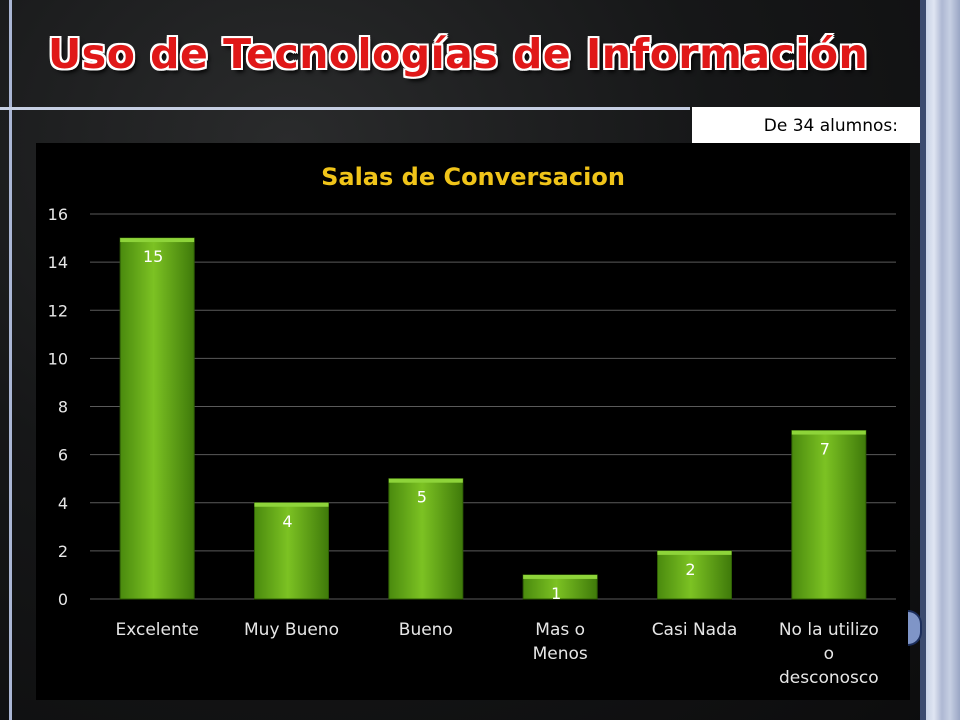 The height and width of the screenshot is (720, 960). What do you see at coordinates (422, 497) in the screenshot?
I see `data-label: 5` at bounding box center [422, 497].